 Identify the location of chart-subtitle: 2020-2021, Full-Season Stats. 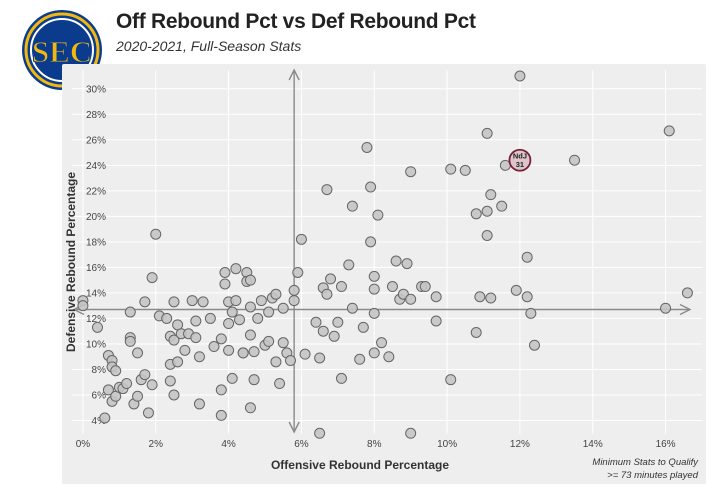
(209, 46).